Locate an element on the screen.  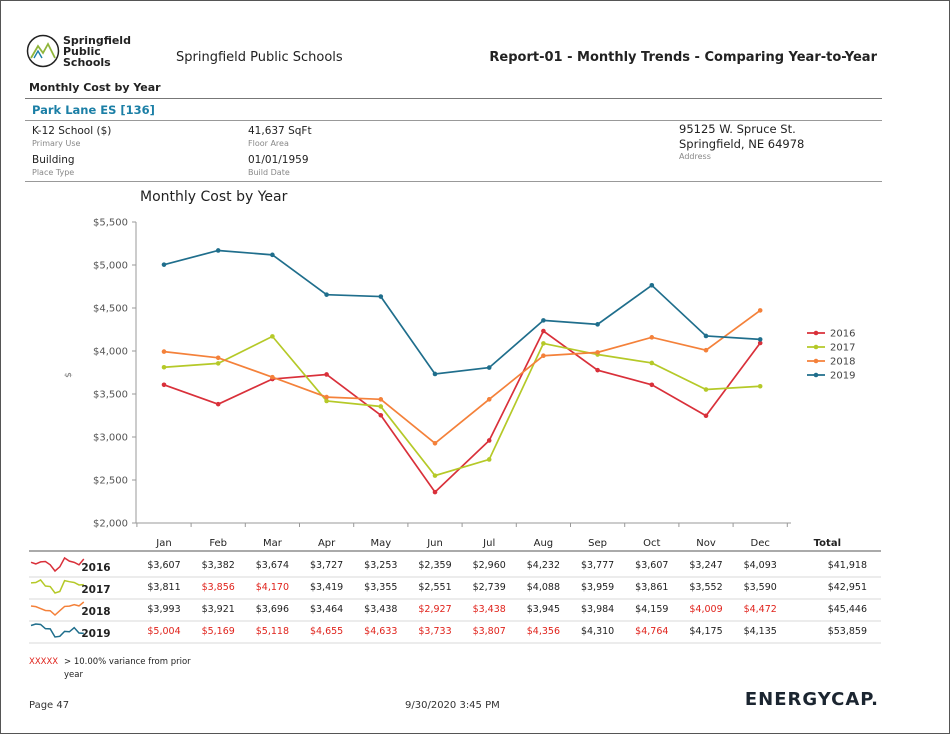
y-tick-label: $3,000 is located at coordinates (110, 438).